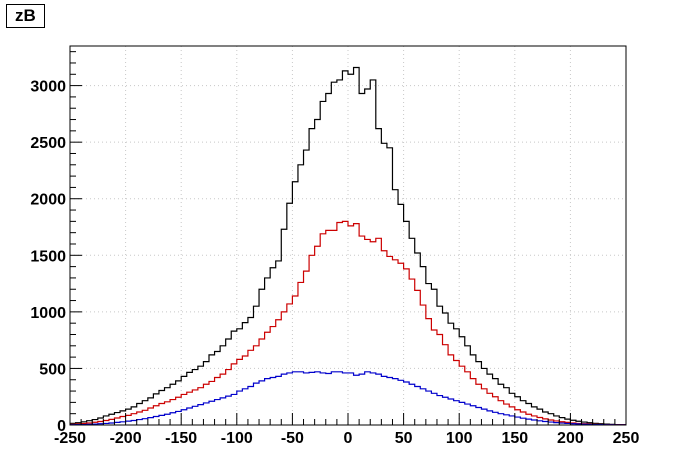  I want to click on y-tick-label: 0, so click(61, 426).